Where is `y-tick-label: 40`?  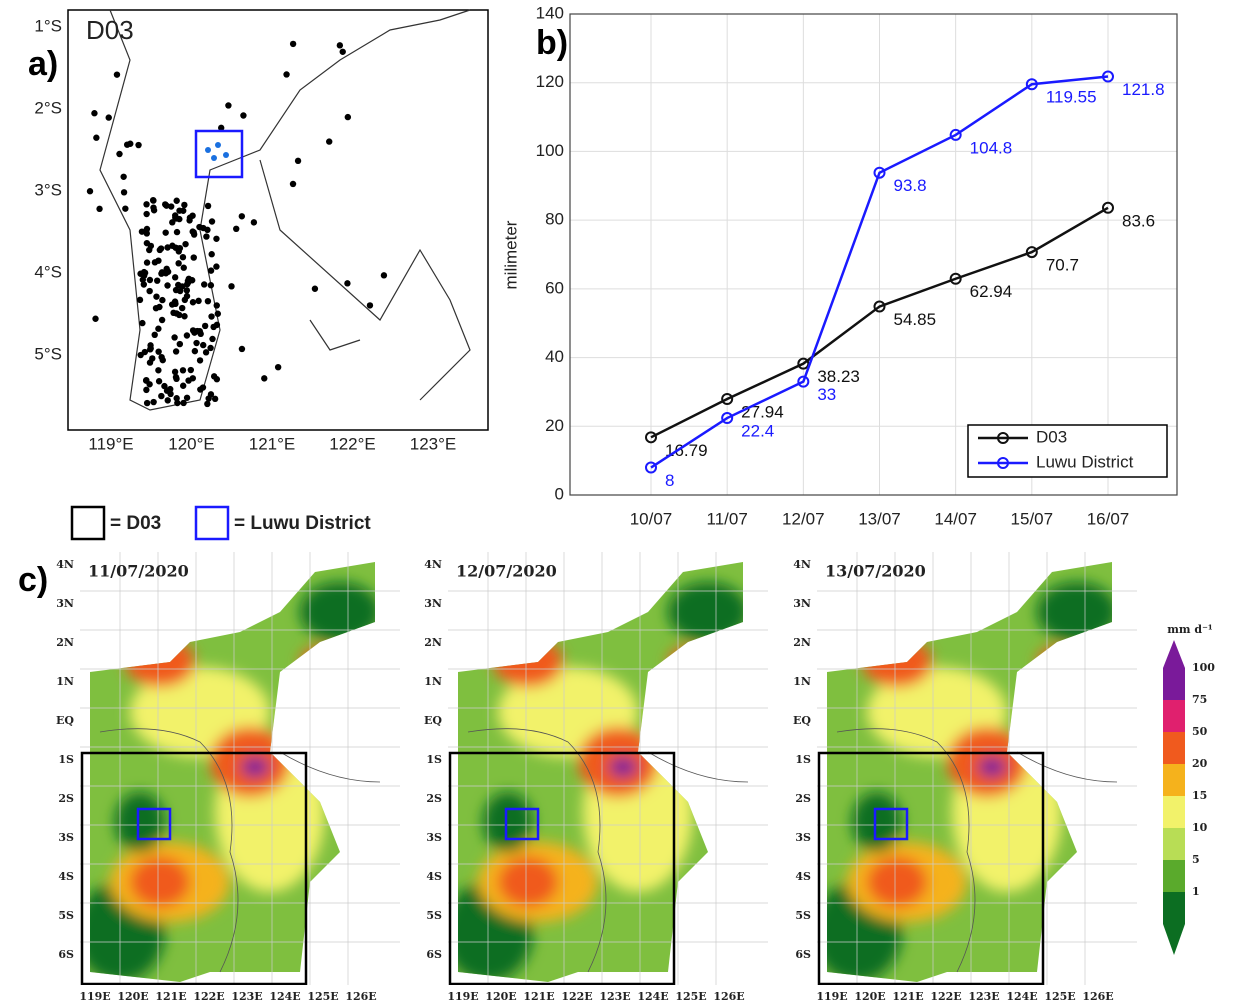
y-tick-label: 40 is located at coordinates (554, 356).